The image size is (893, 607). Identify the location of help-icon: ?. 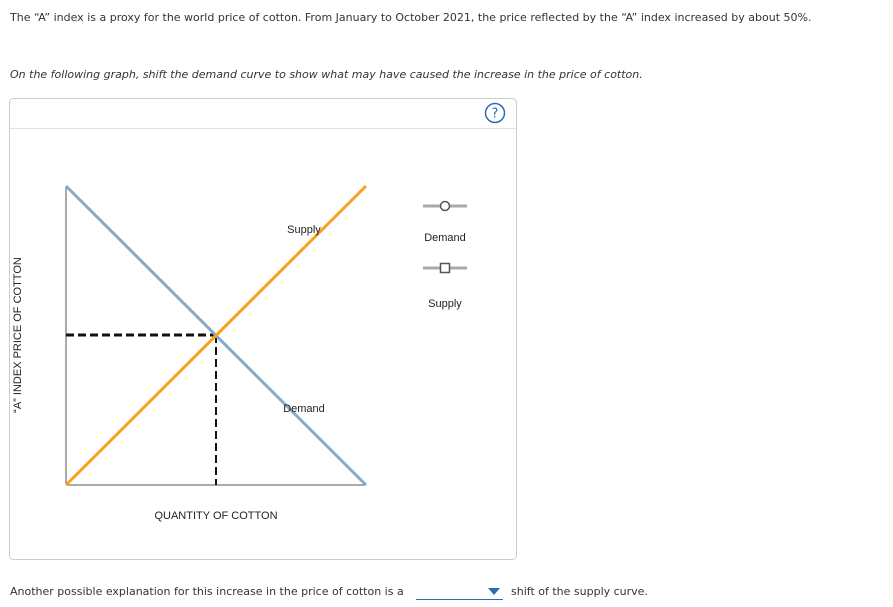
(495, 114).